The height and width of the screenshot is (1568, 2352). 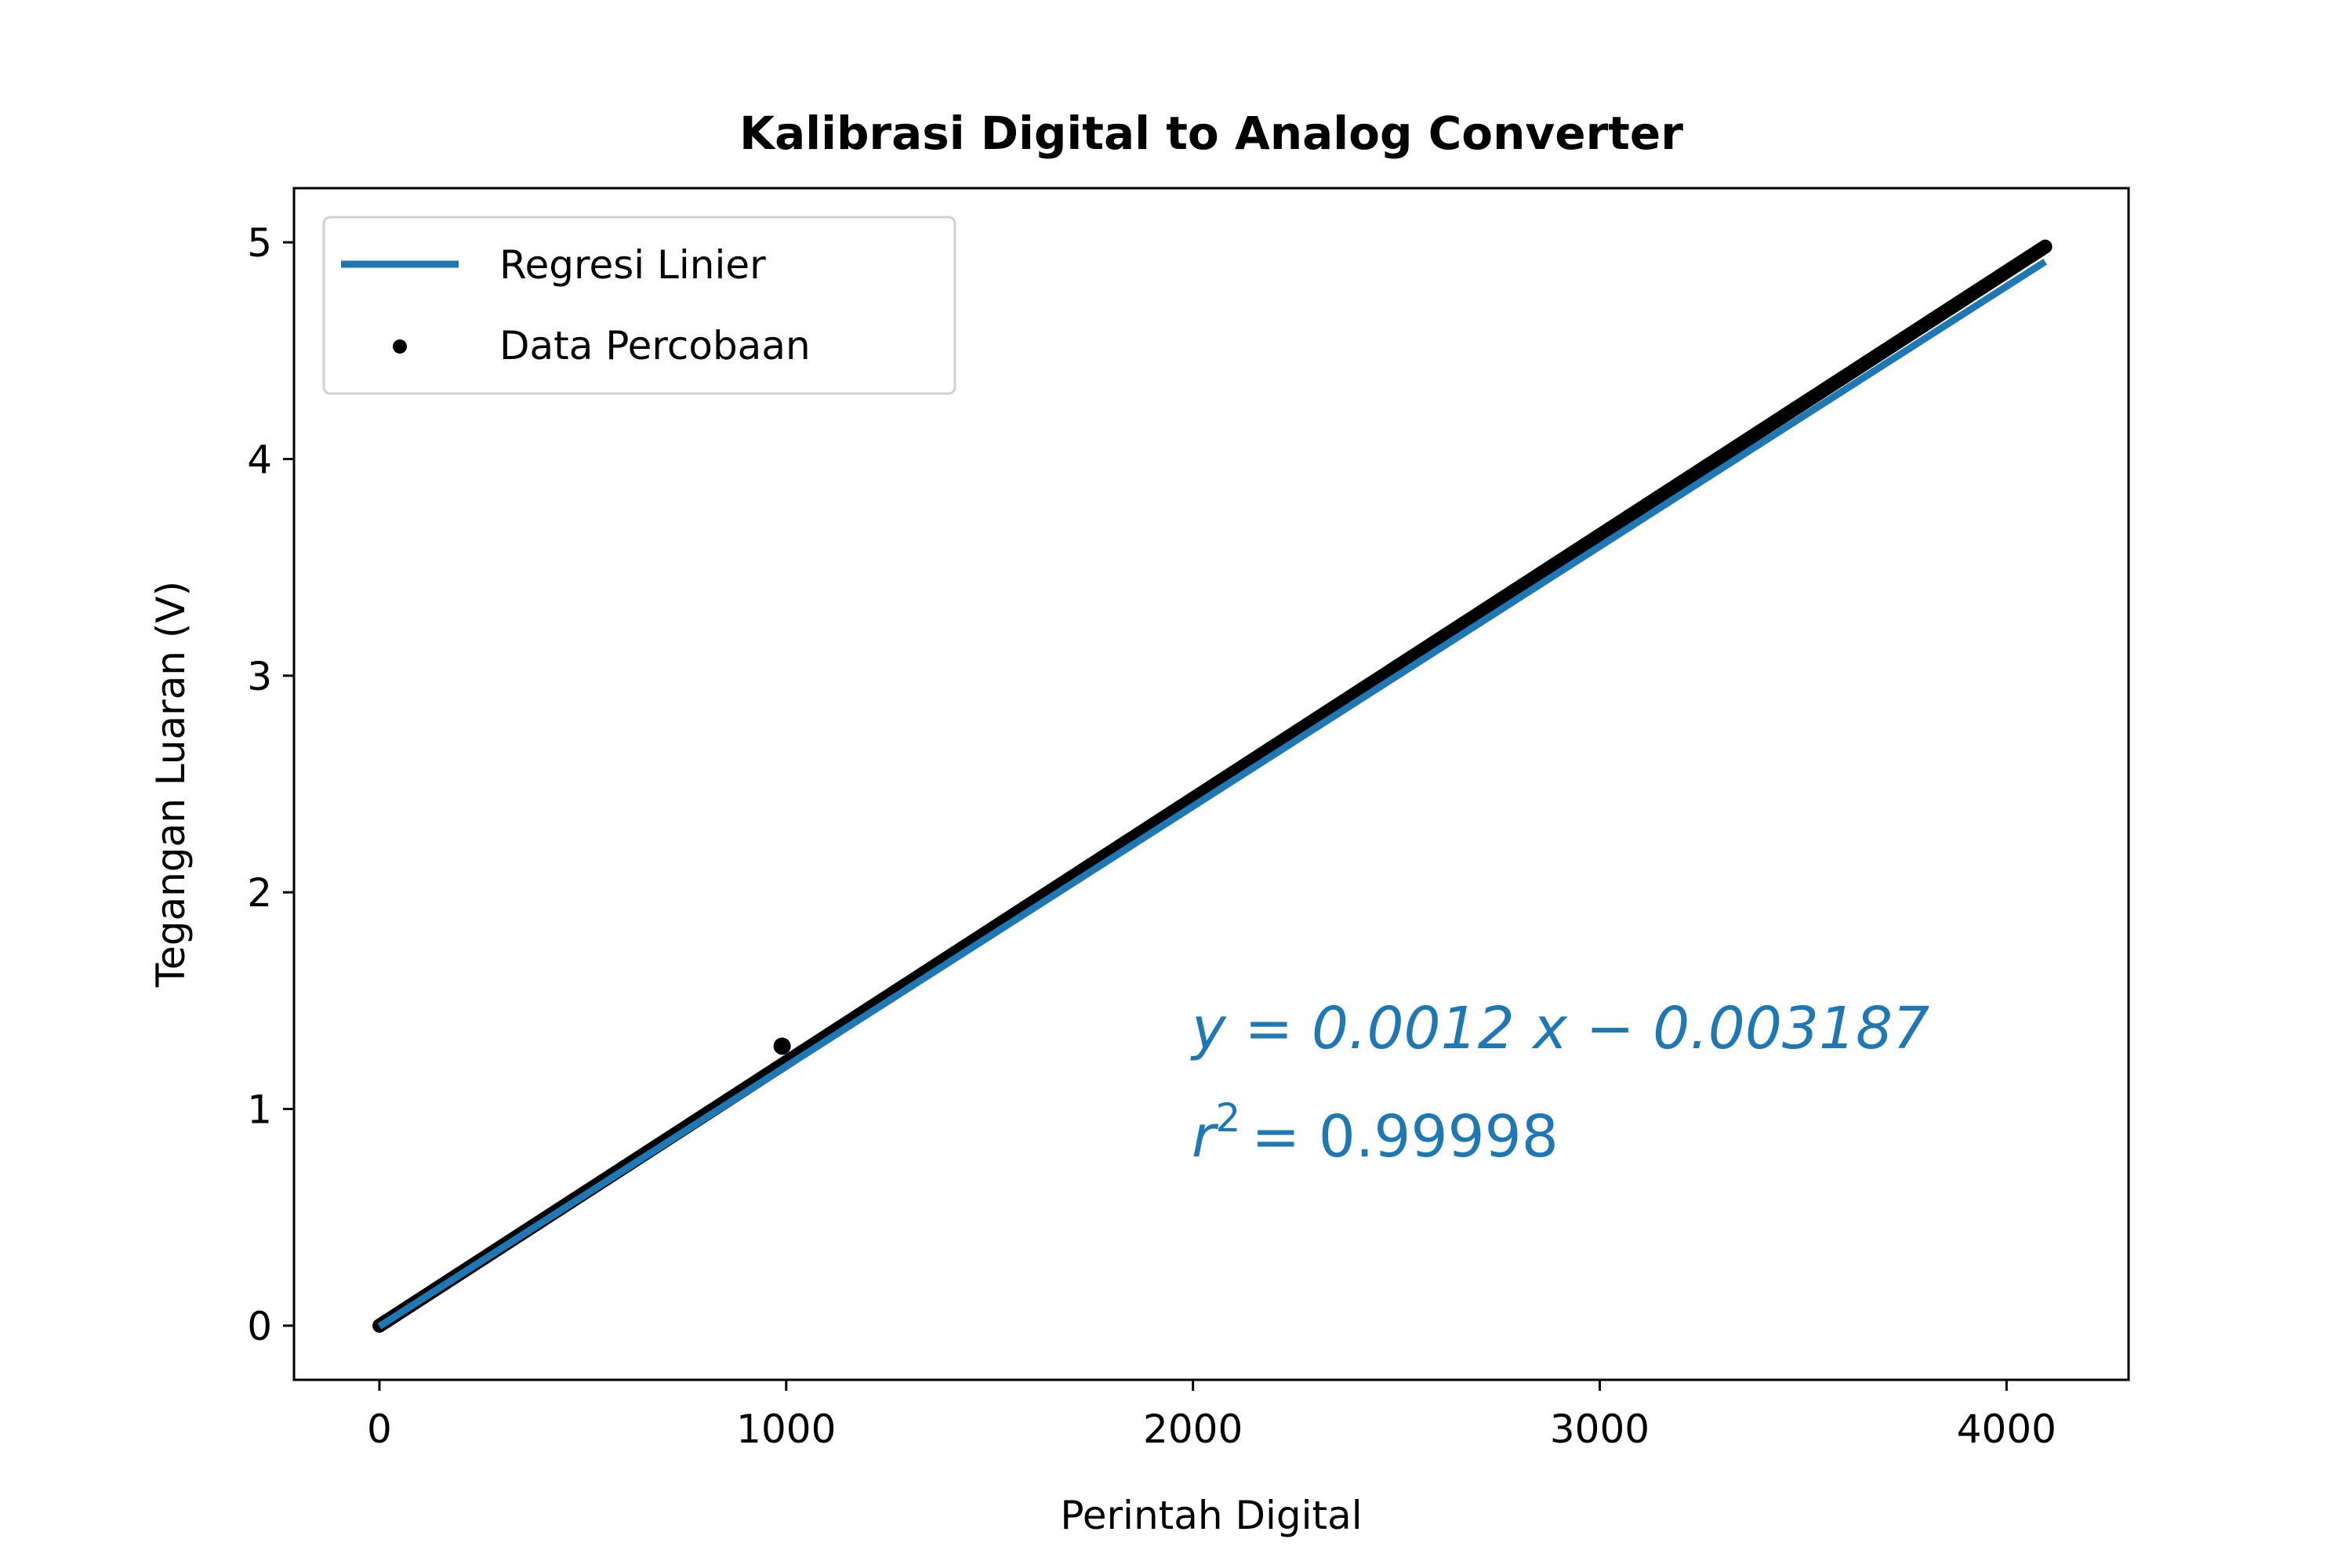 I want to click on legend-label-data: Data Percobaan, so click(x=655, y=345).